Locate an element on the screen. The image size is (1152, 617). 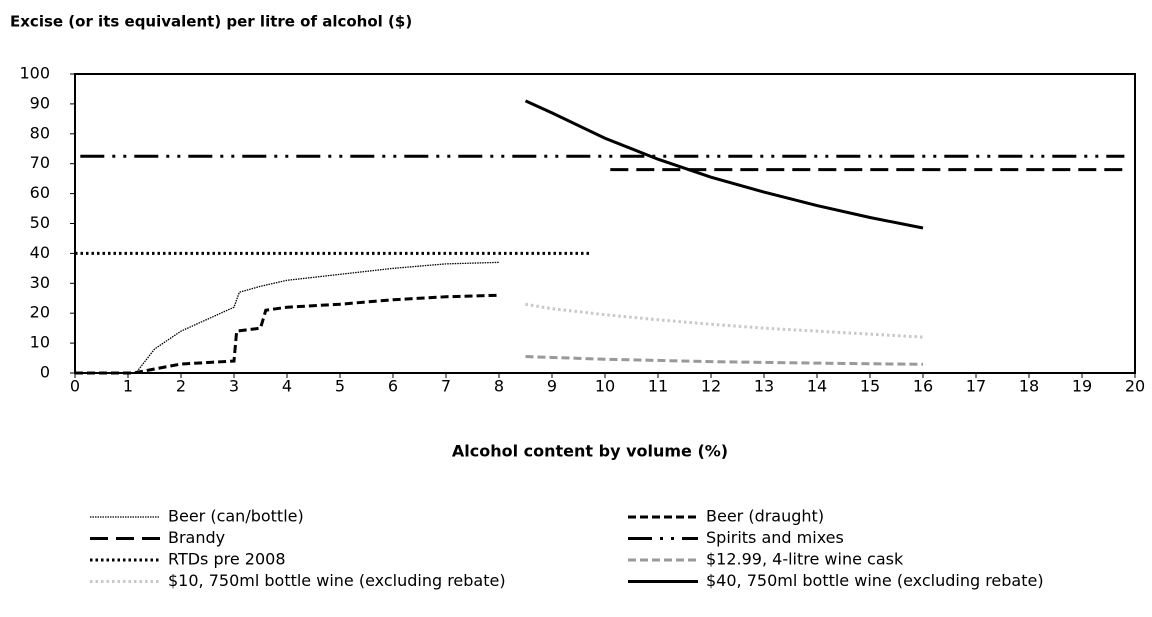
y-tick-label: 20 is located at coordinates (40, 312).